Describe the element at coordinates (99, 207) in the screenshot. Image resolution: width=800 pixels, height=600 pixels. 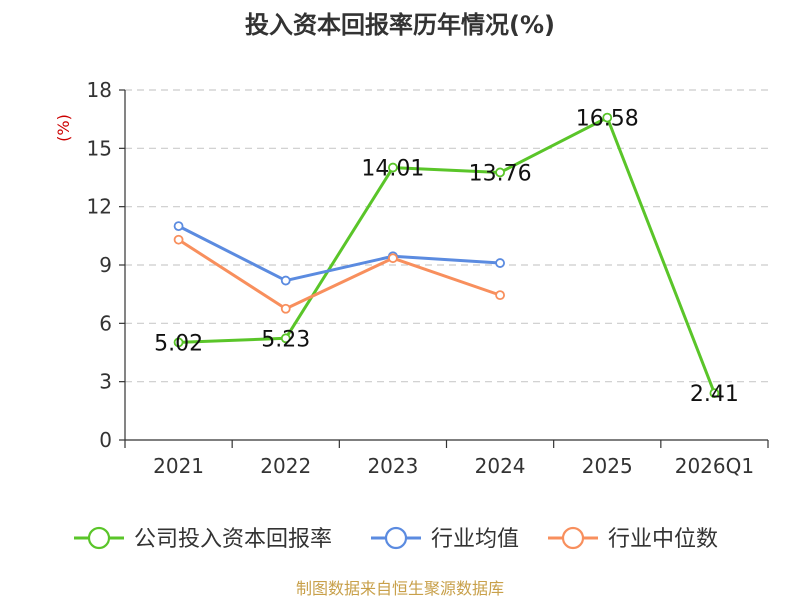
I see `y-tick-label: 12` at that location.